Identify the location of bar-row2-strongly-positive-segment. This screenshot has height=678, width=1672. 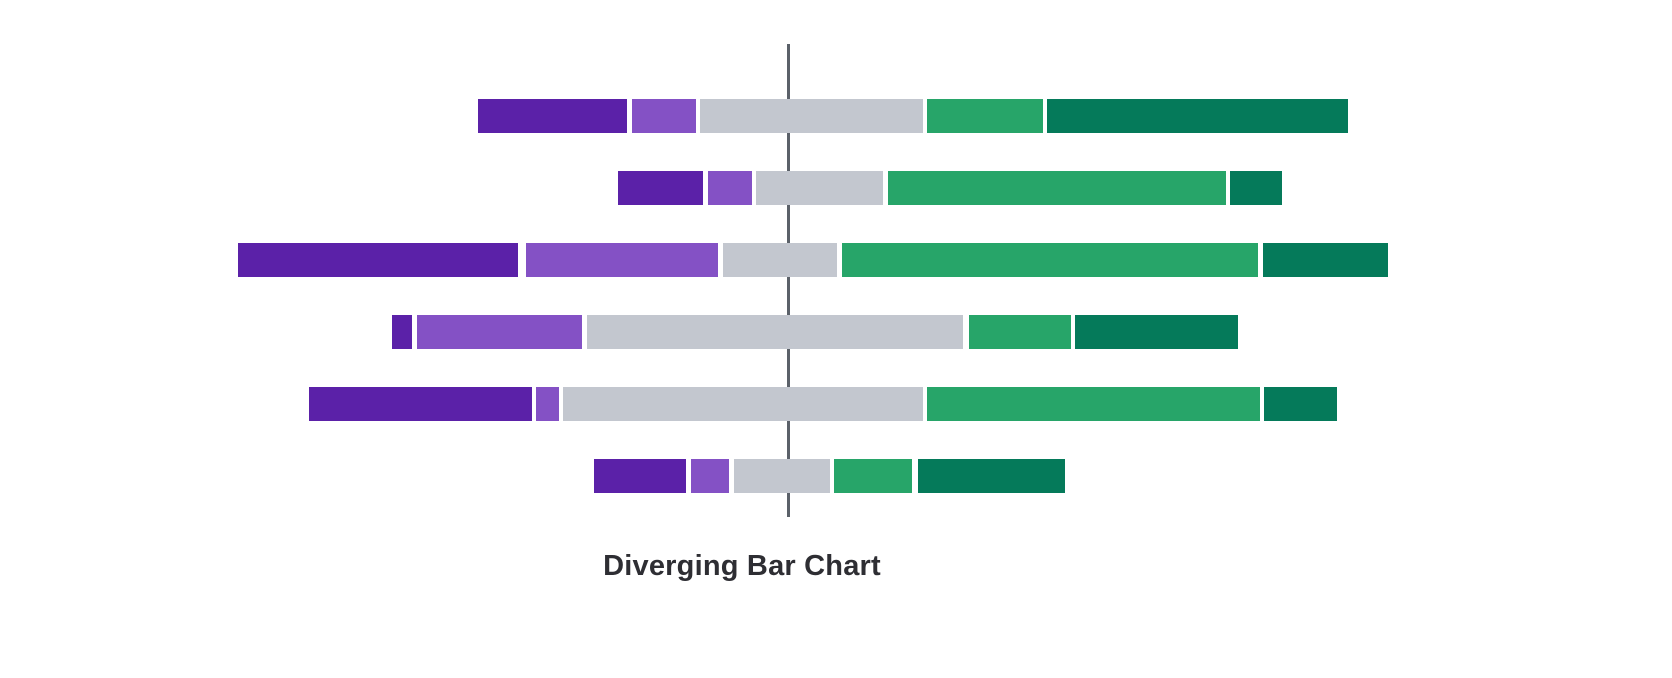
(1256, 188).